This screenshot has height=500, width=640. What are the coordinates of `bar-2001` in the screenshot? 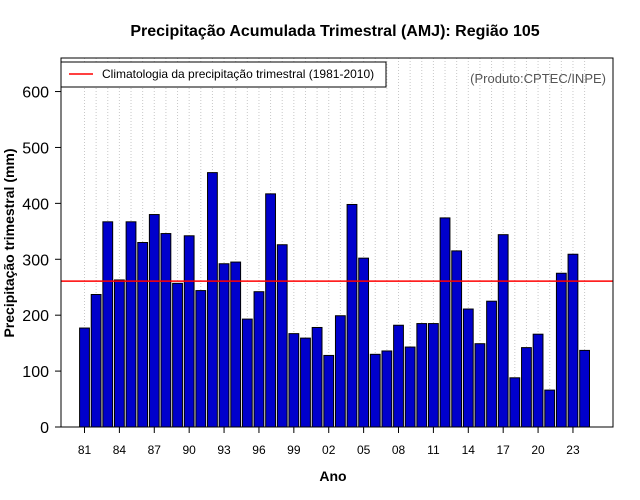 It's located at (317, 377).